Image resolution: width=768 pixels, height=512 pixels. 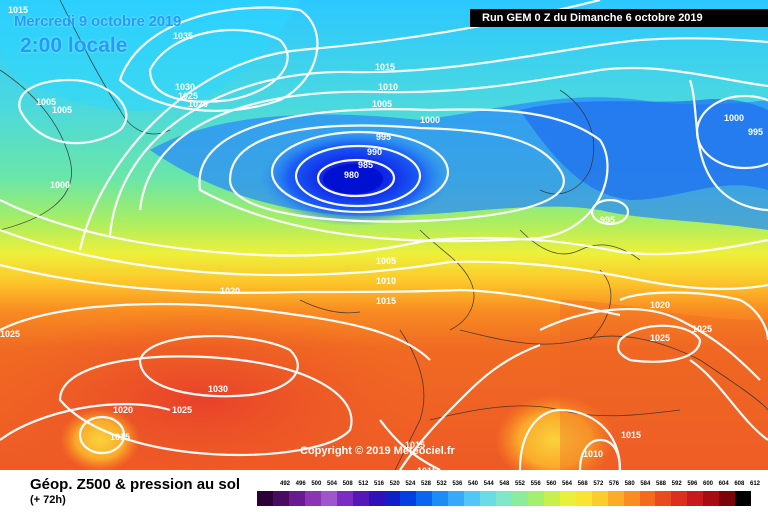 What do you see at coordinates (410, 484) in the screenshot?
I see `scale-tick-label: 524` at bounding box center [410, 484].